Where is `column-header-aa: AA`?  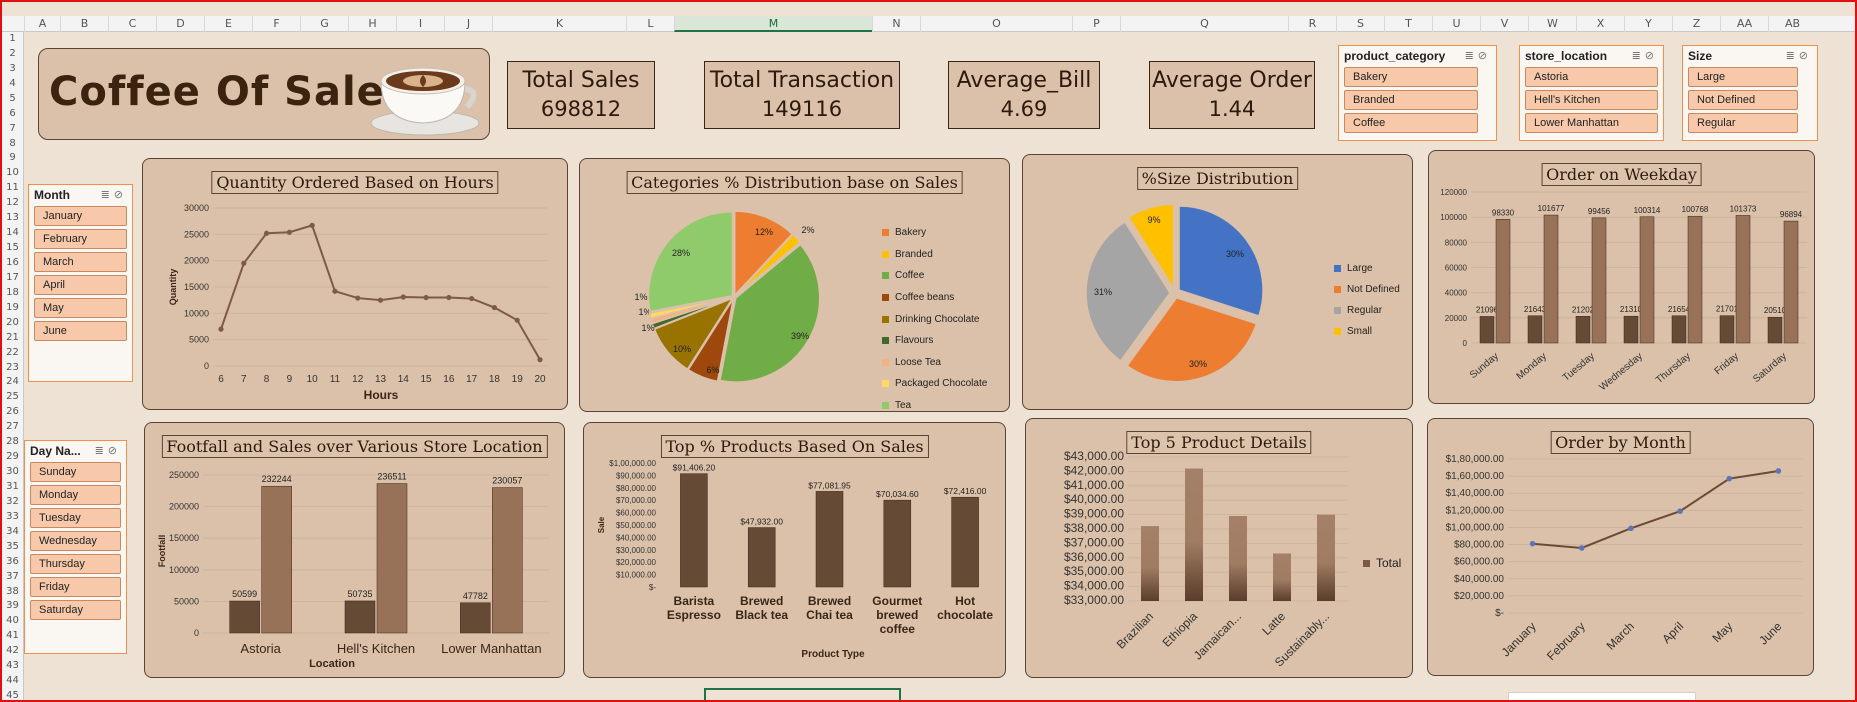 column-header-aa: AA is located at coordinates (1744, 24).